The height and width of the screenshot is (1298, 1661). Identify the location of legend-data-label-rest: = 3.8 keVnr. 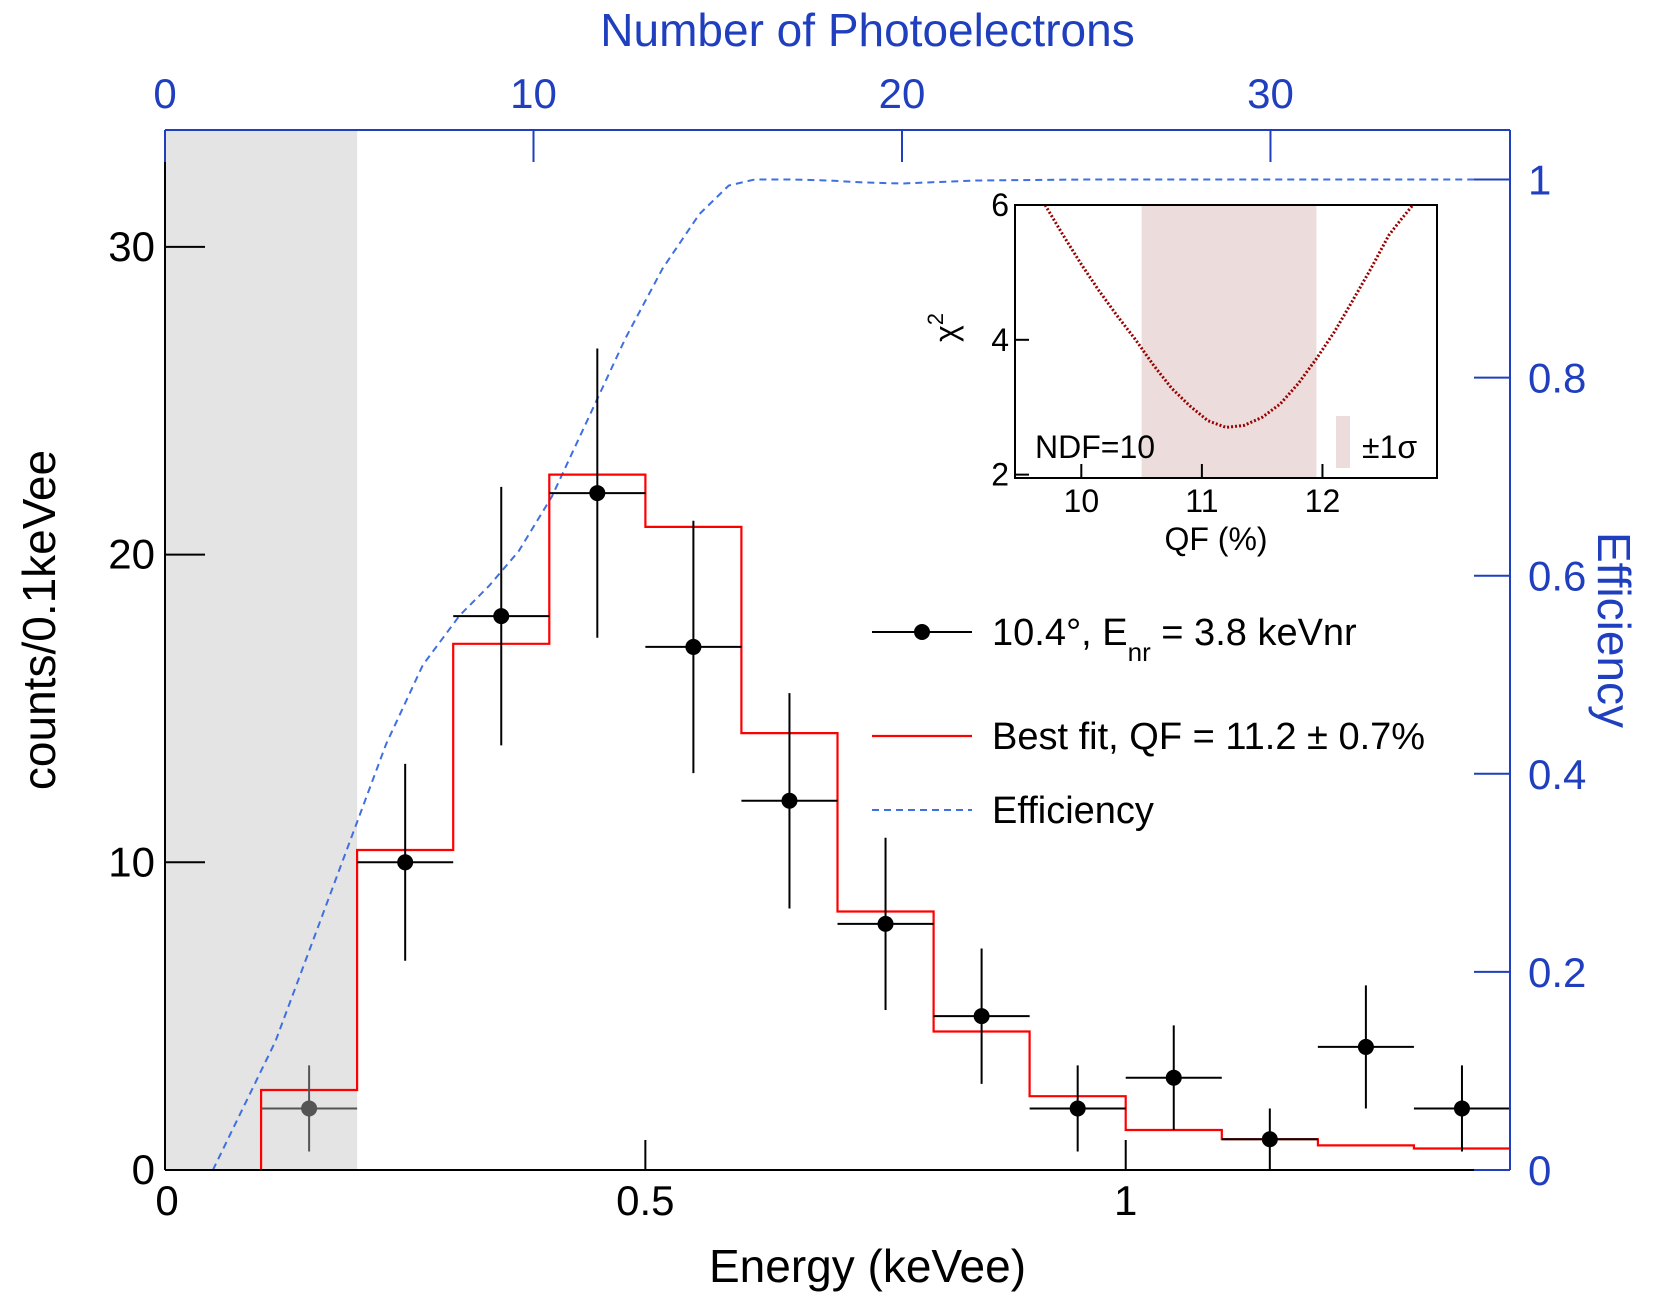
(1254, 633).